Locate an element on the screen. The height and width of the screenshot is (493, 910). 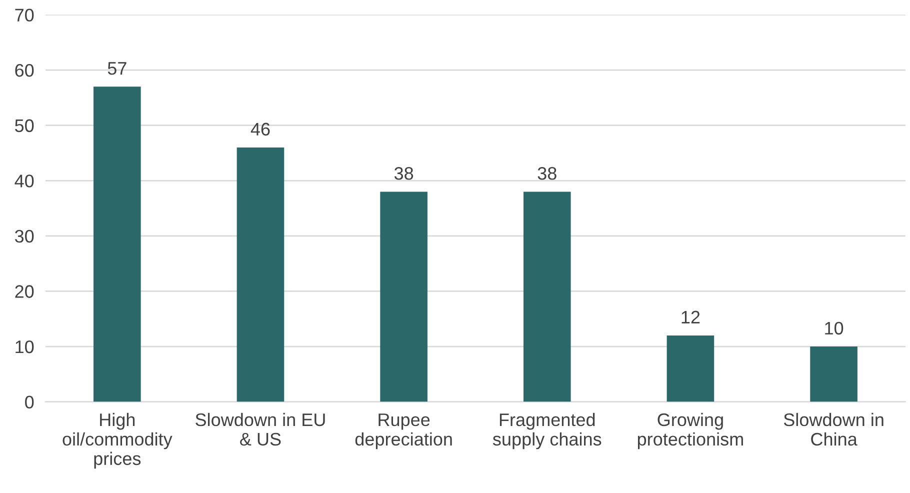
y-tick-label: 50 is located at coordinates (24, 125).